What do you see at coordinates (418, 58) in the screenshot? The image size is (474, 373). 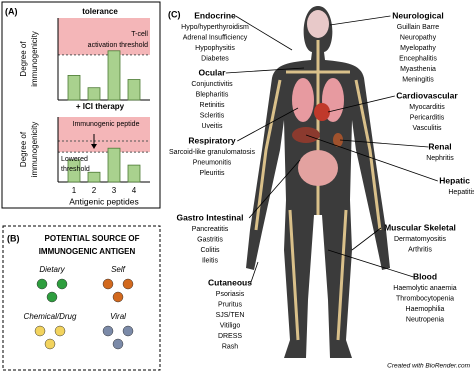 I see `label: Encephalitis` at bounding box center [418, 58].